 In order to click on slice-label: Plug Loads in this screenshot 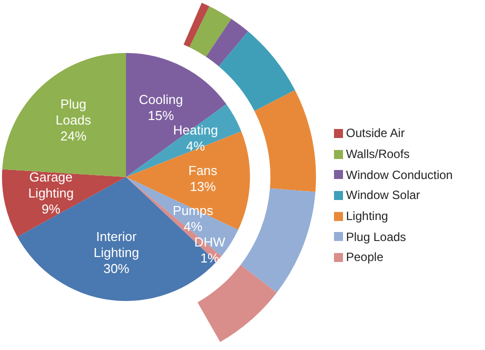, I will do `click(74, 112)`.